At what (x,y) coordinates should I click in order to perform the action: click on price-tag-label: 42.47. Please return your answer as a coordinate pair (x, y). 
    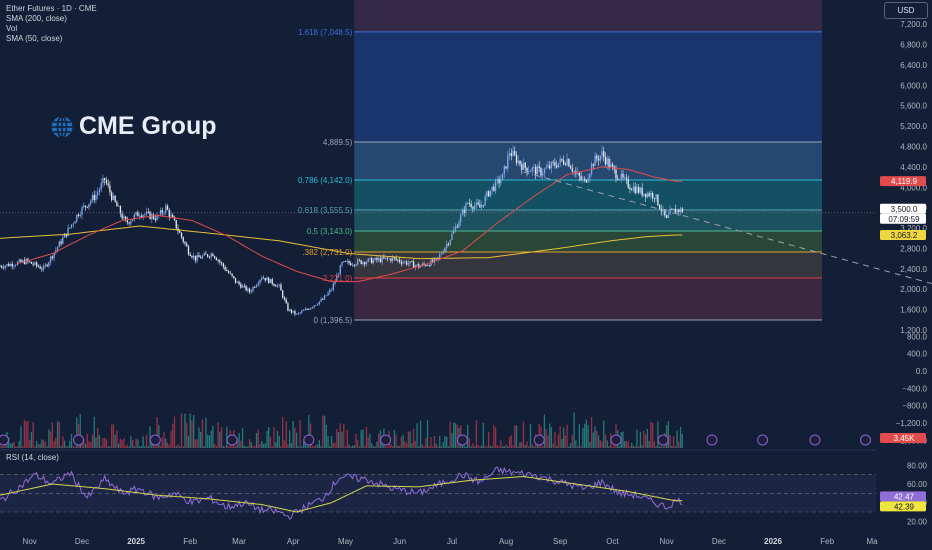
    Looking at the image, I should click on (904, 496).